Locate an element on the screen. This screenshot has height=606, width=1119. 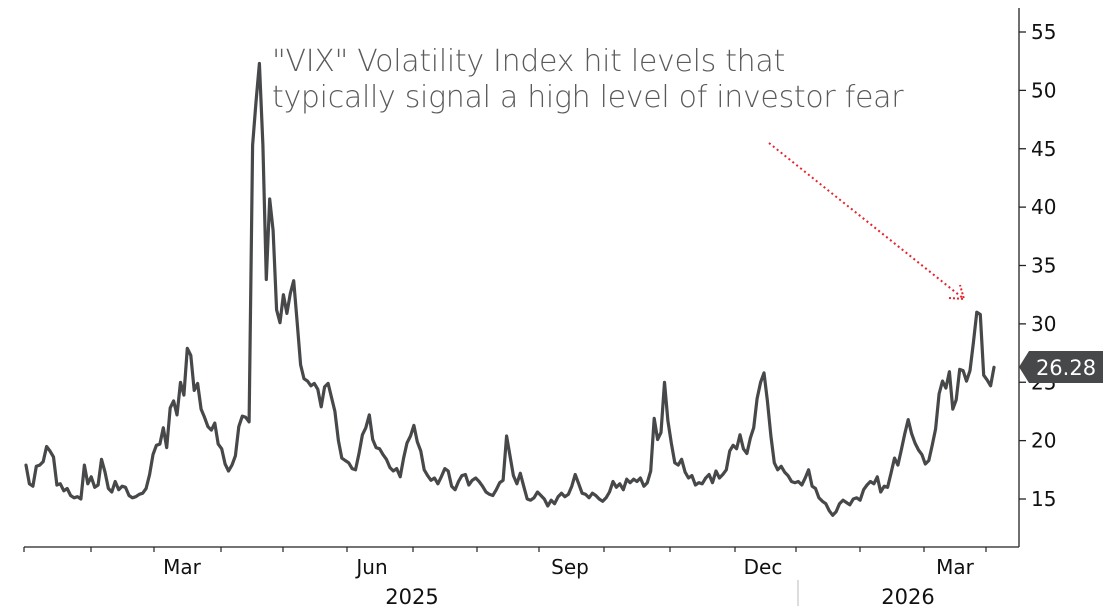
y-tick-label: 15 is located at coordinates (1043, 499).